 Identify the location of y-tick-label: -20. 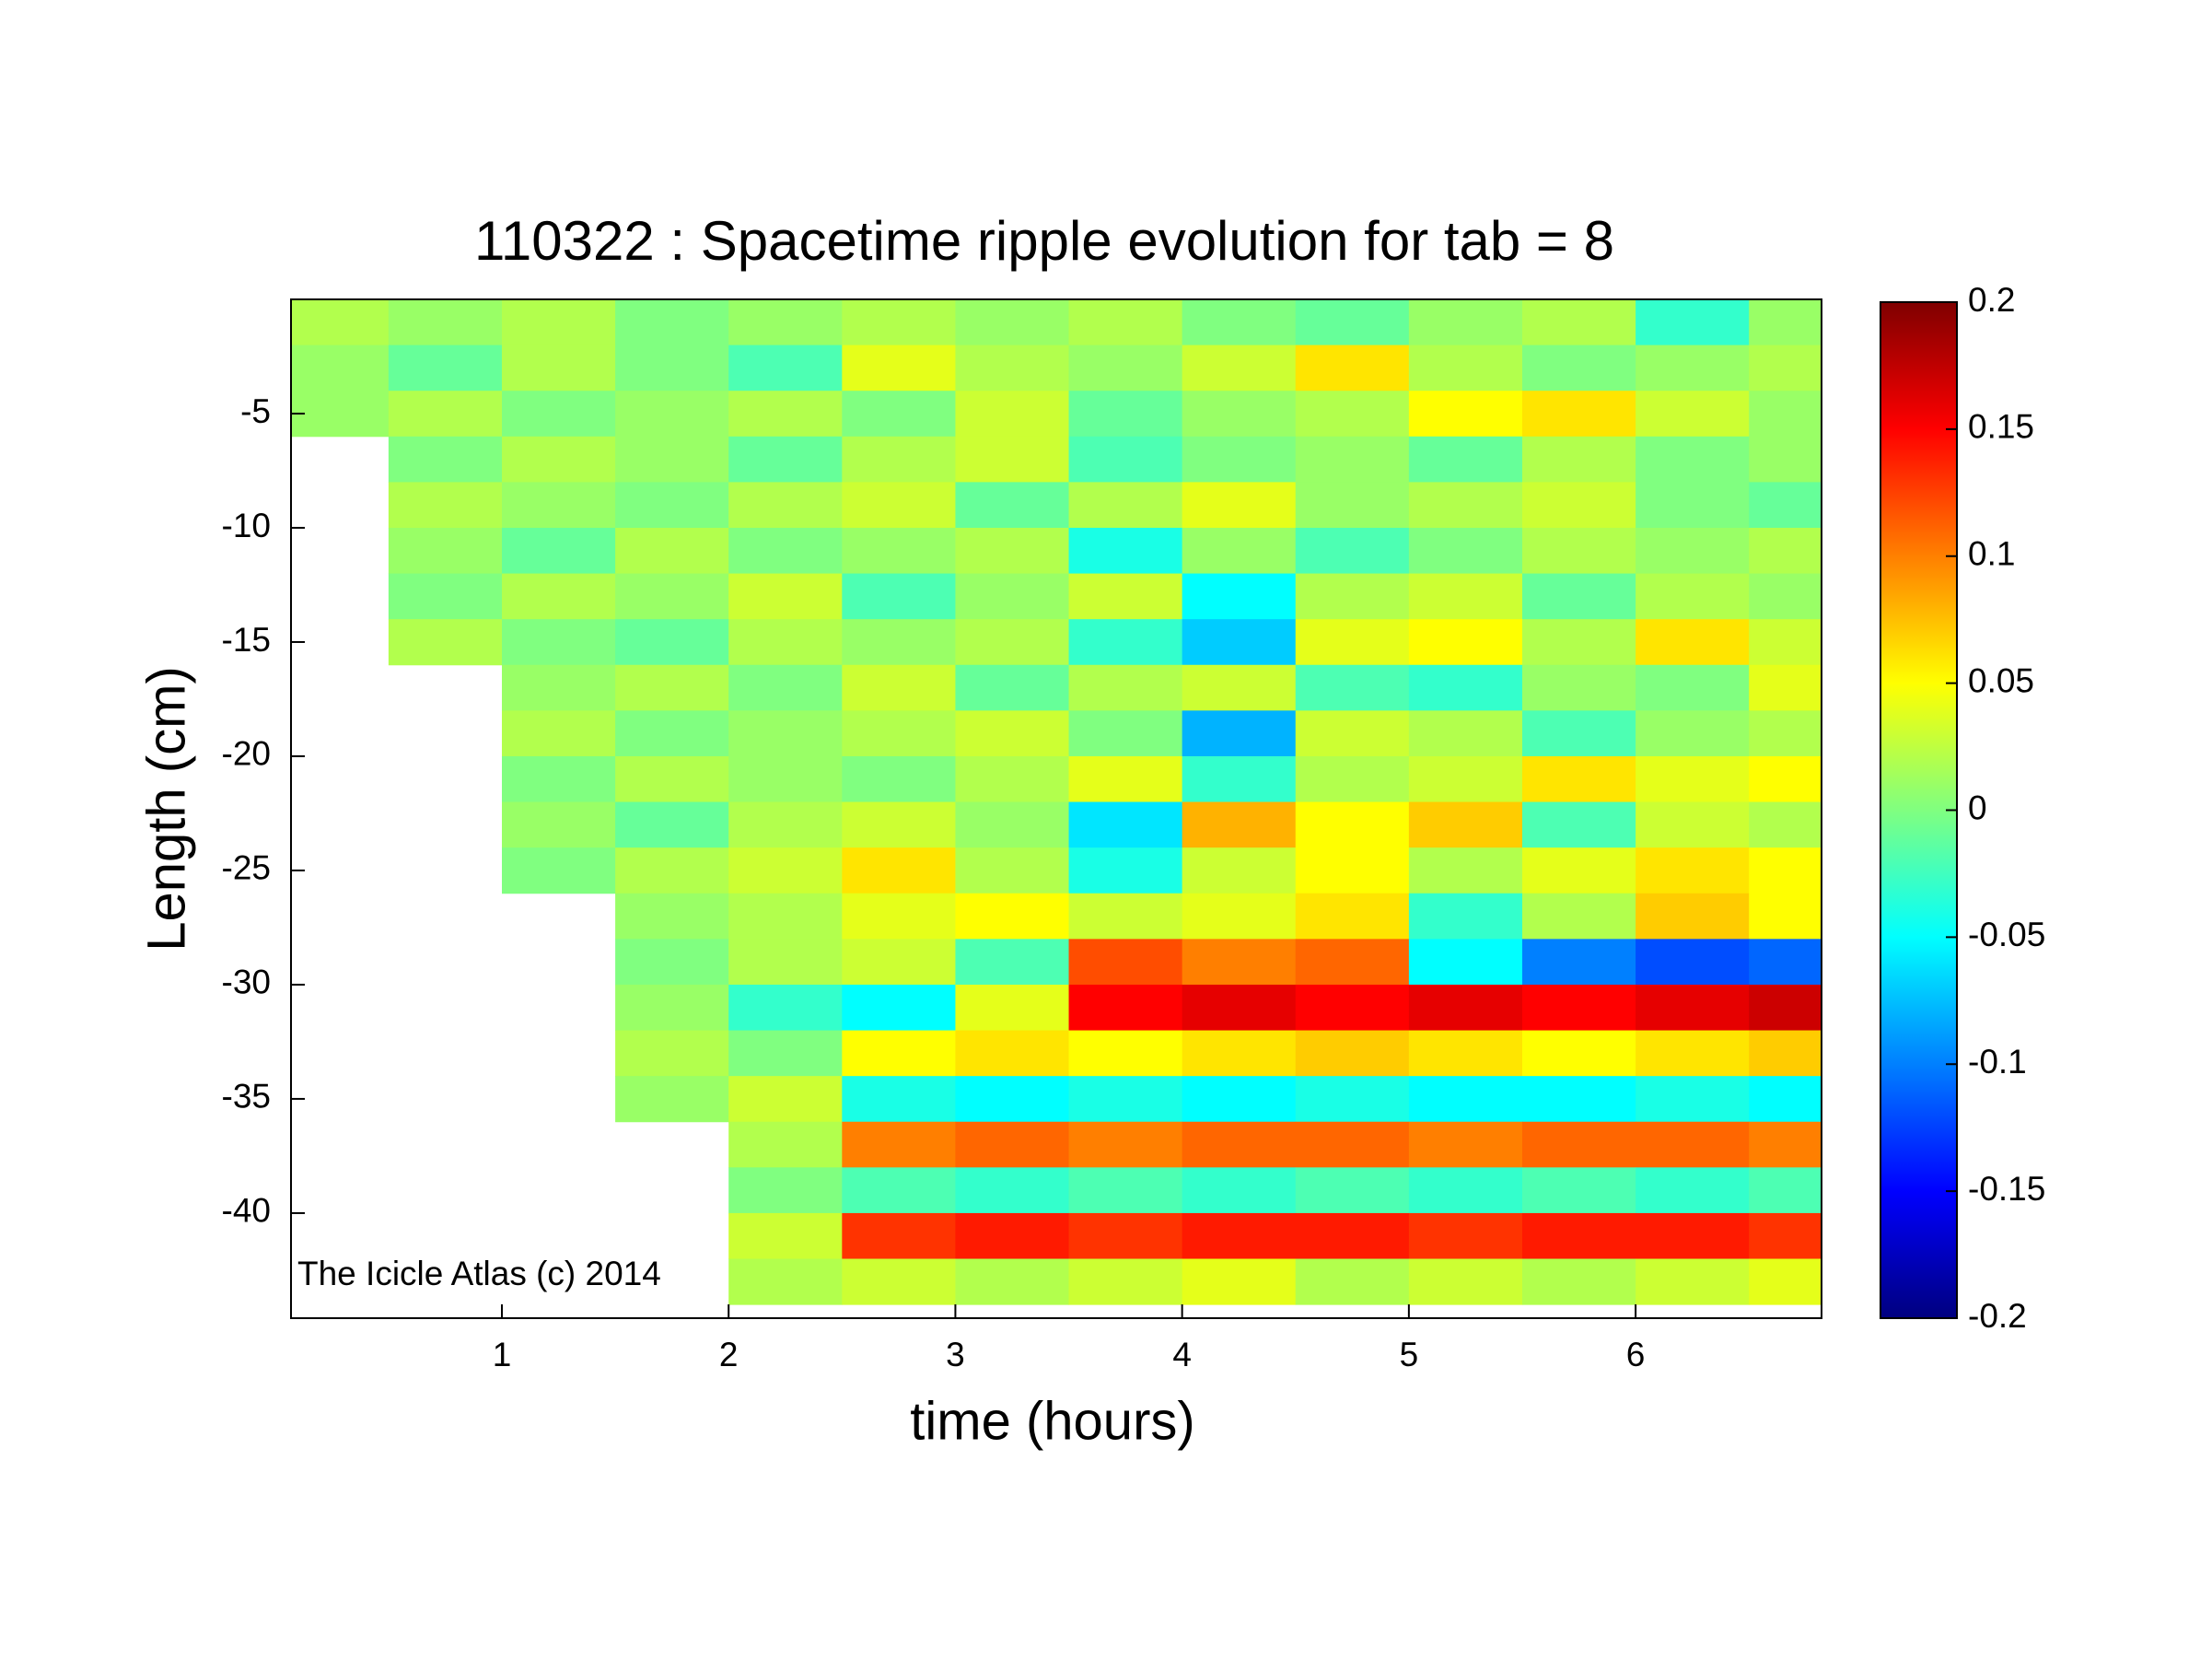
(247, 754).